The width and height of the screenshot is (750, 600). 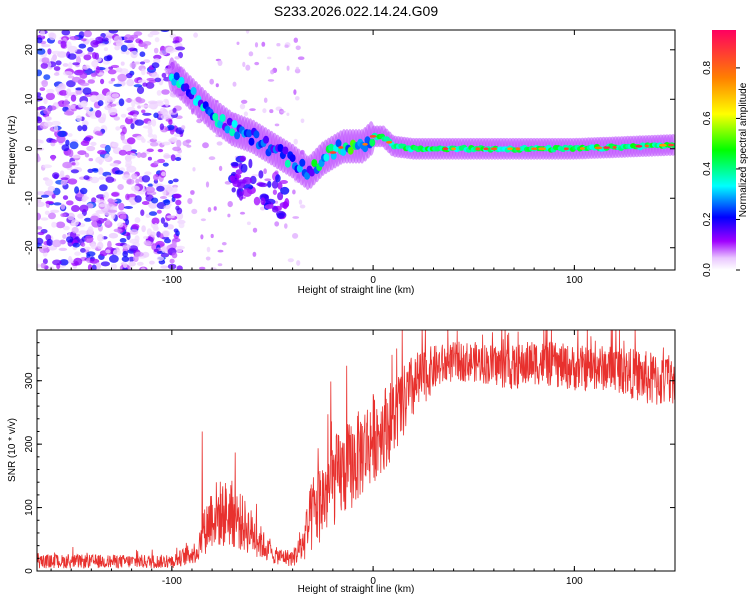 What do you see at coordinates (373, 280) in the screenshot?
I see `spectrogram-x-tick-label: 0` at bounding box center [373, 280].